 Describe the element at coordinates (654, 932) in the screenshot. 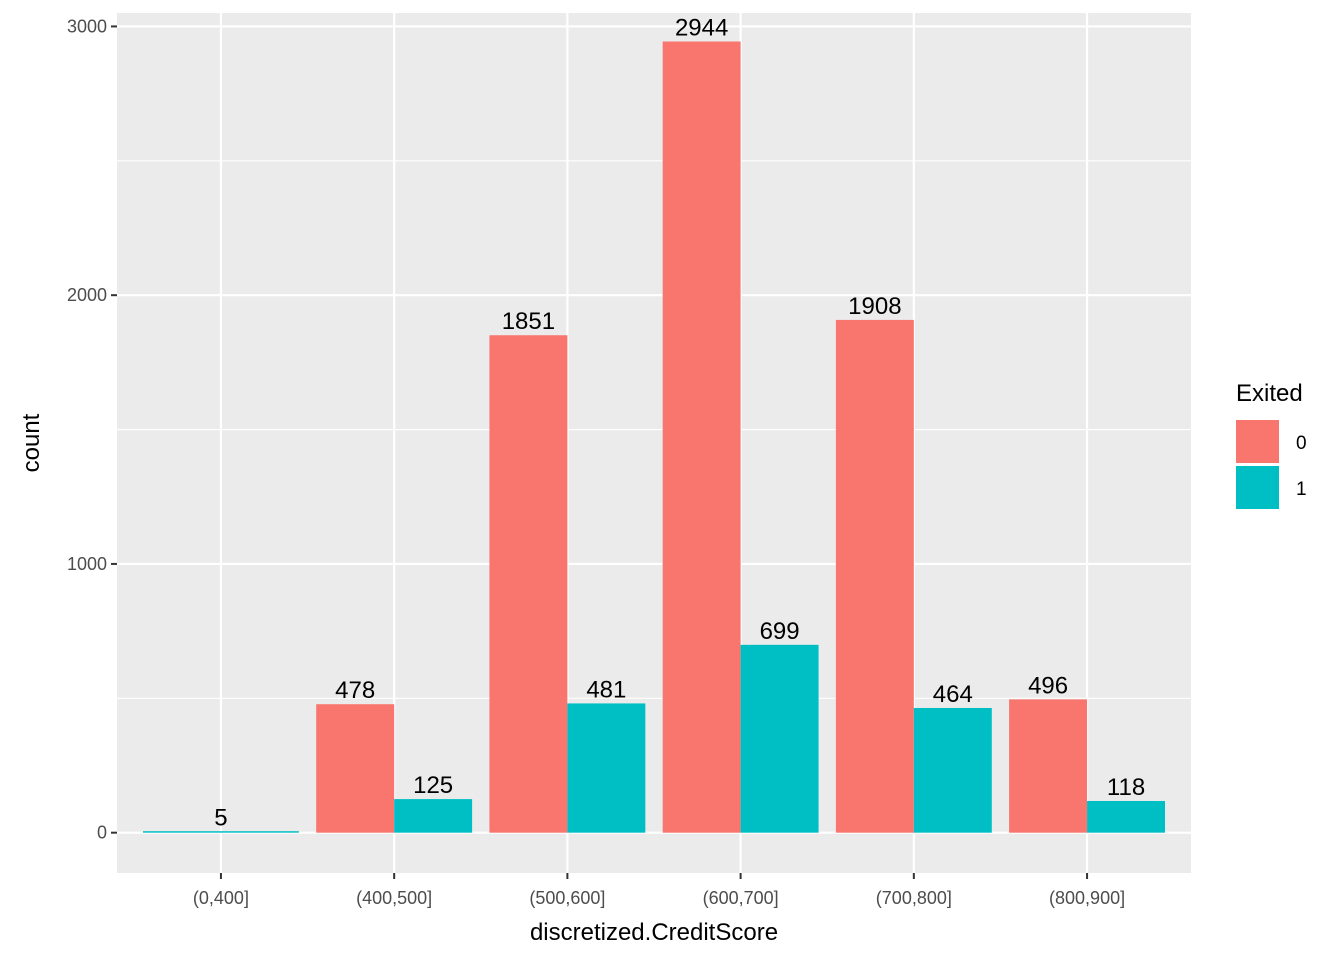

I see `x-axis-title: discretized.CreditScore` at that location.